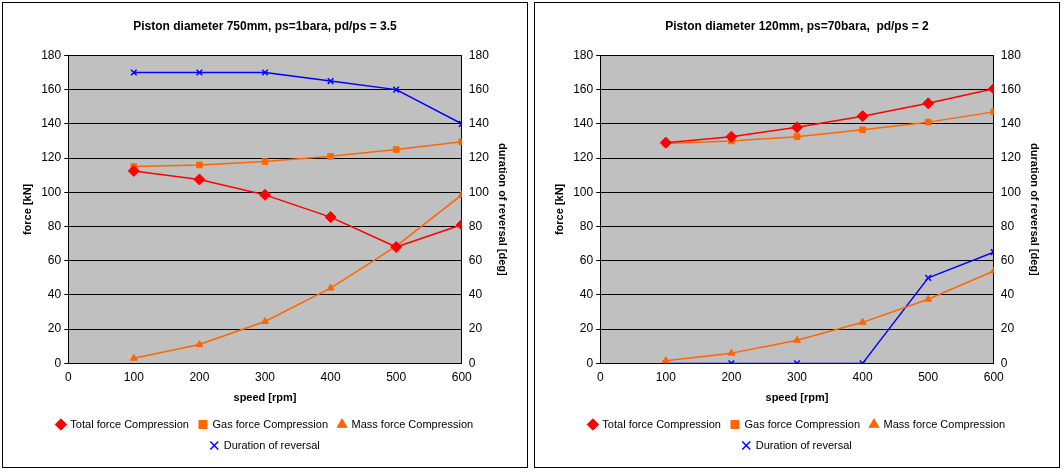 This screenshot has width=1064, height=472. What do you see at coordinates (265, 25) in the screenshot?
I see `chart-title: Piston diameter 750mm, ps=1bara, pd/ps = 3.5` at bounding box center [265, 25].